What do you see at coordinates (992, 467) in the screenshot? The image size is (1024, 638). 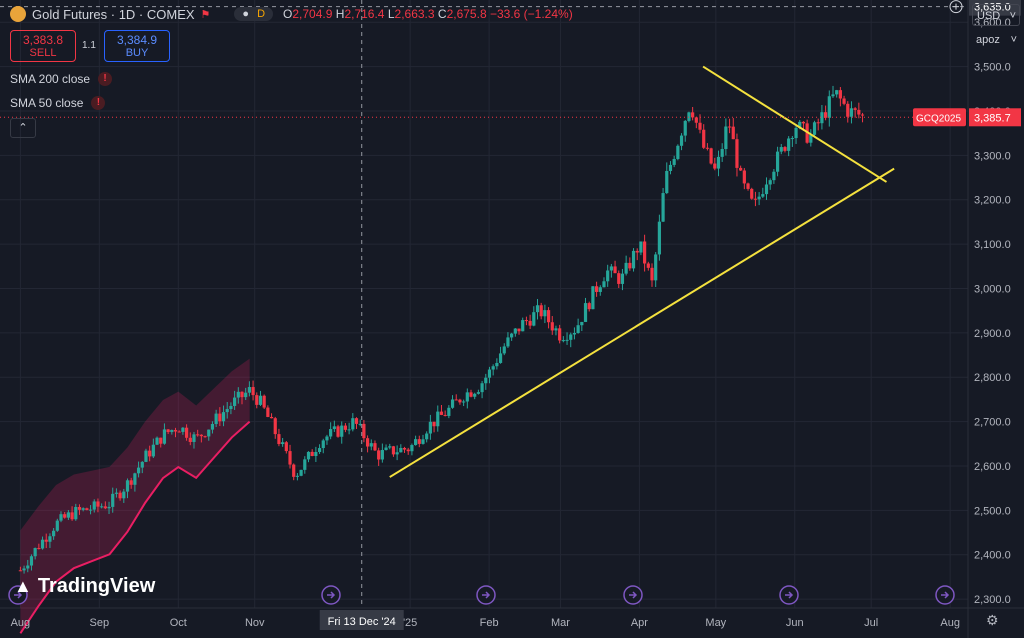 I see `y-tick-label: 2,600.0` at bounding box center [992, 467].